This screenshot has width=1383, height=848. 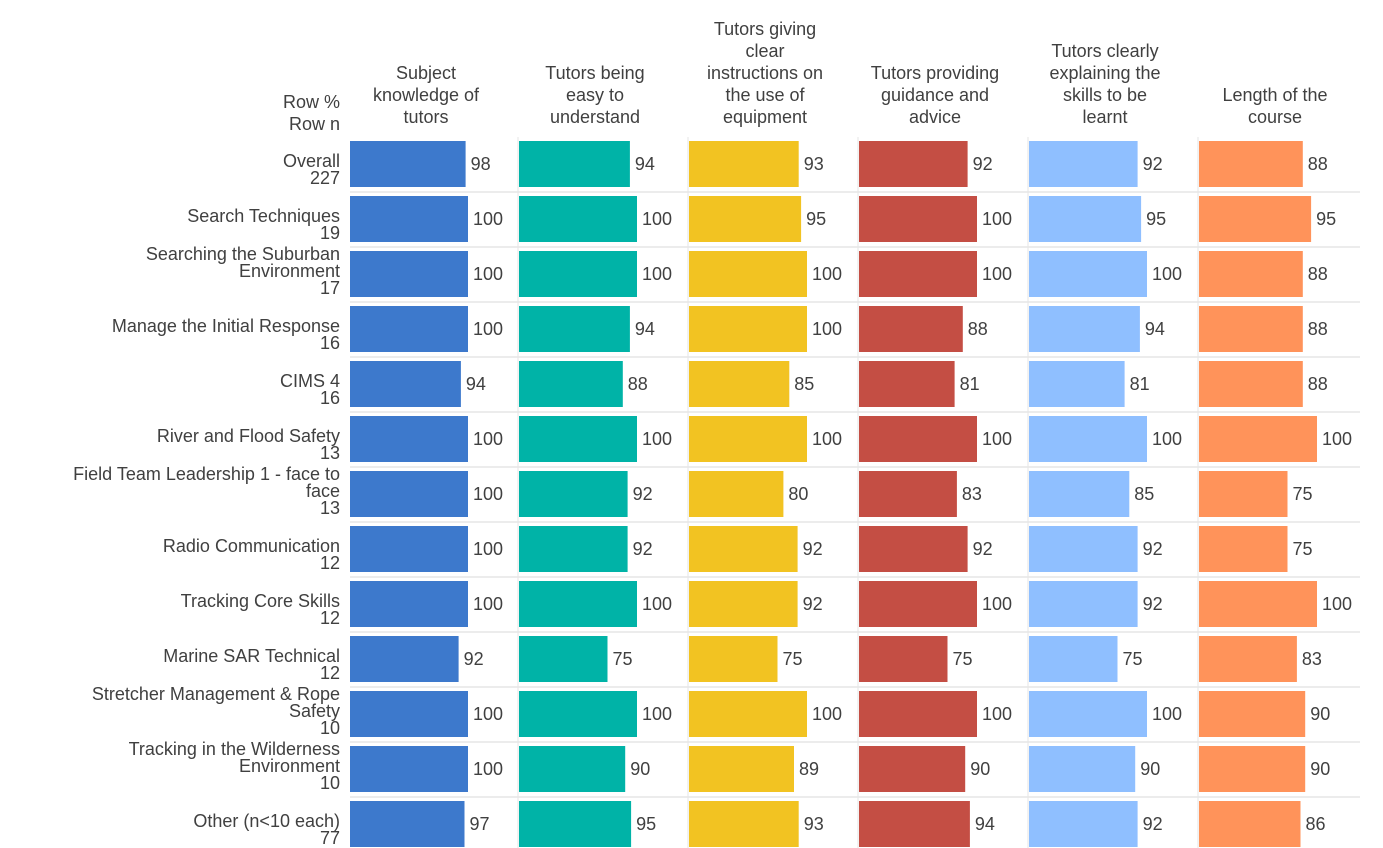 I want to click on row-label-n: 227, so click(x=324, y=178).